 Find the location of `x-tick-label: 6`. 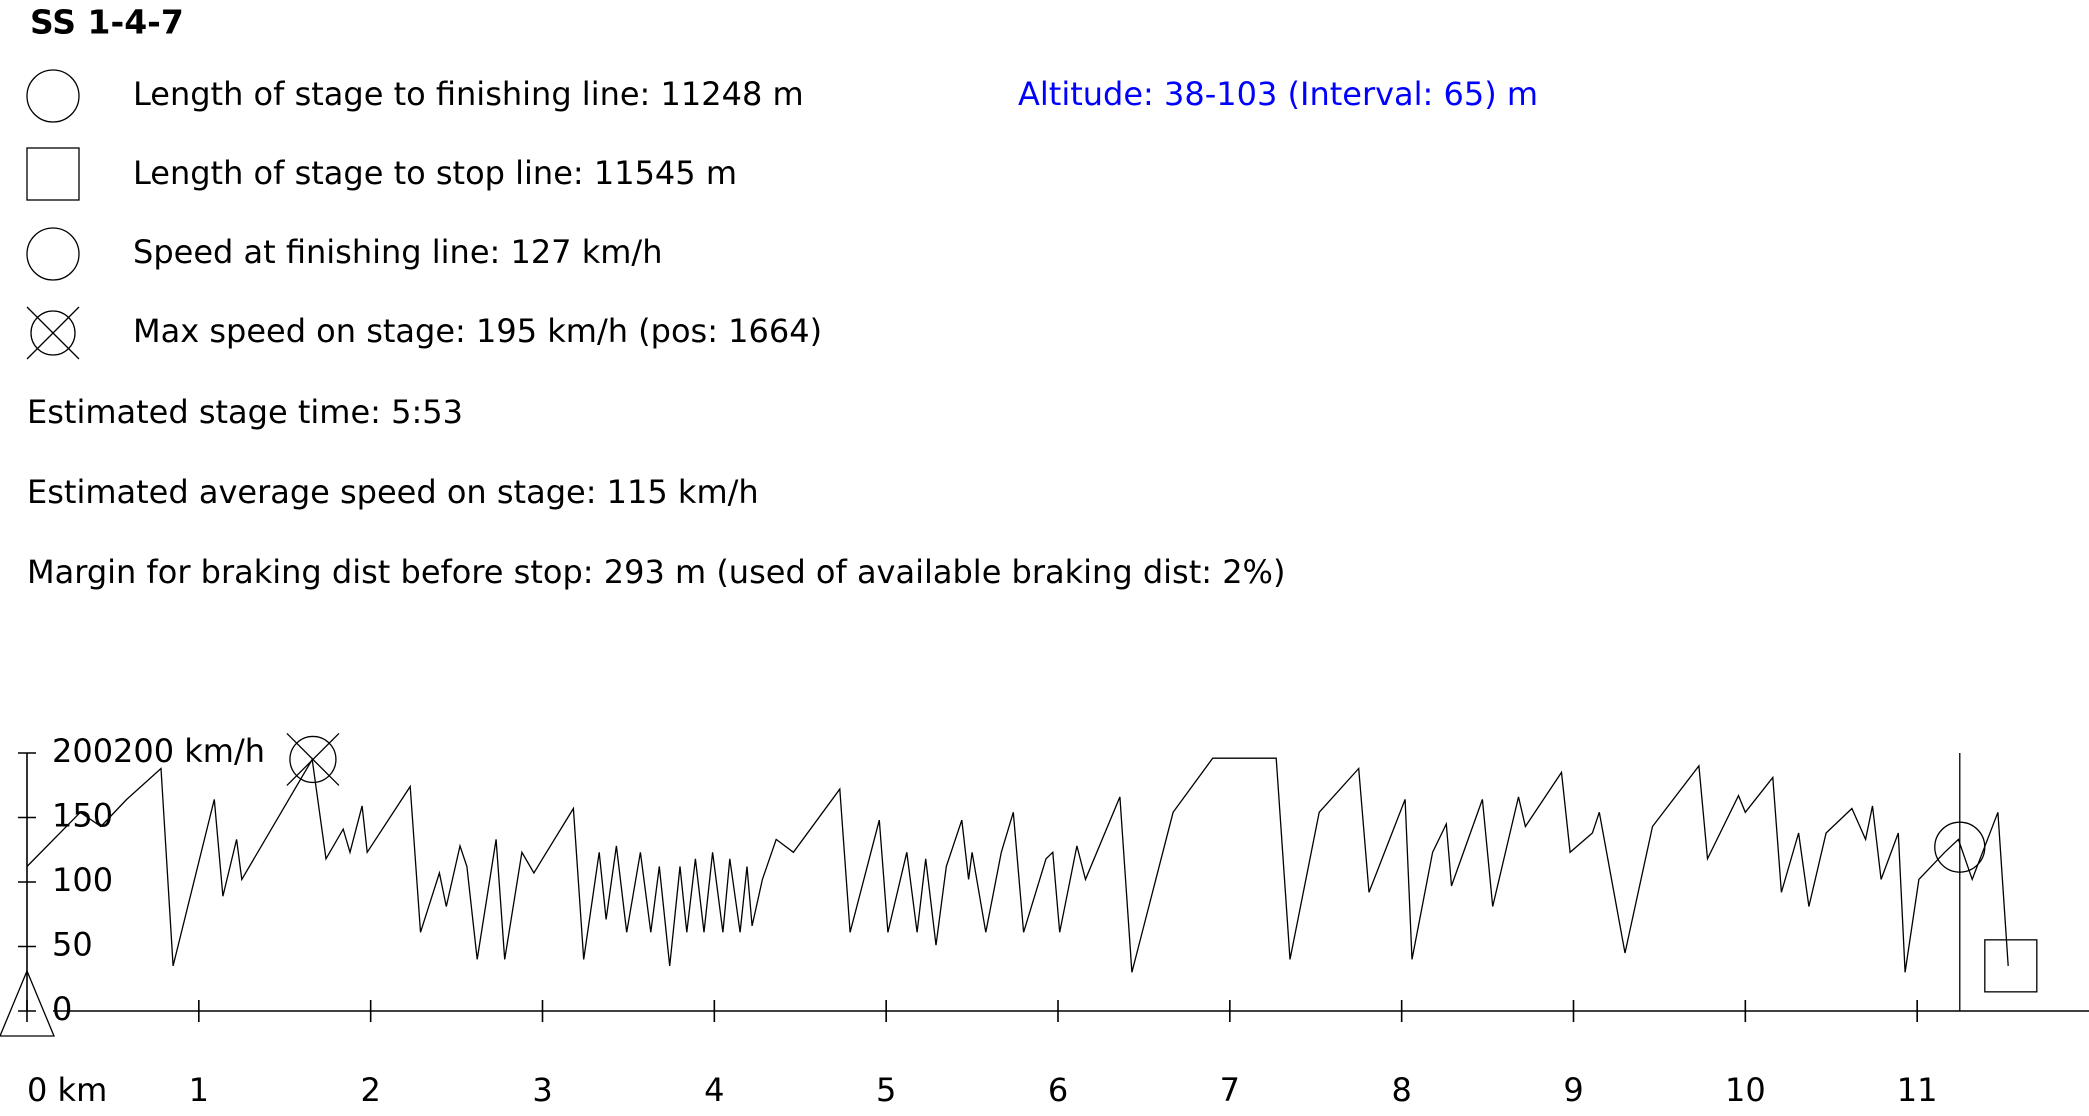

x-tick-label: 6 is located at coordinates (1058, 1090).